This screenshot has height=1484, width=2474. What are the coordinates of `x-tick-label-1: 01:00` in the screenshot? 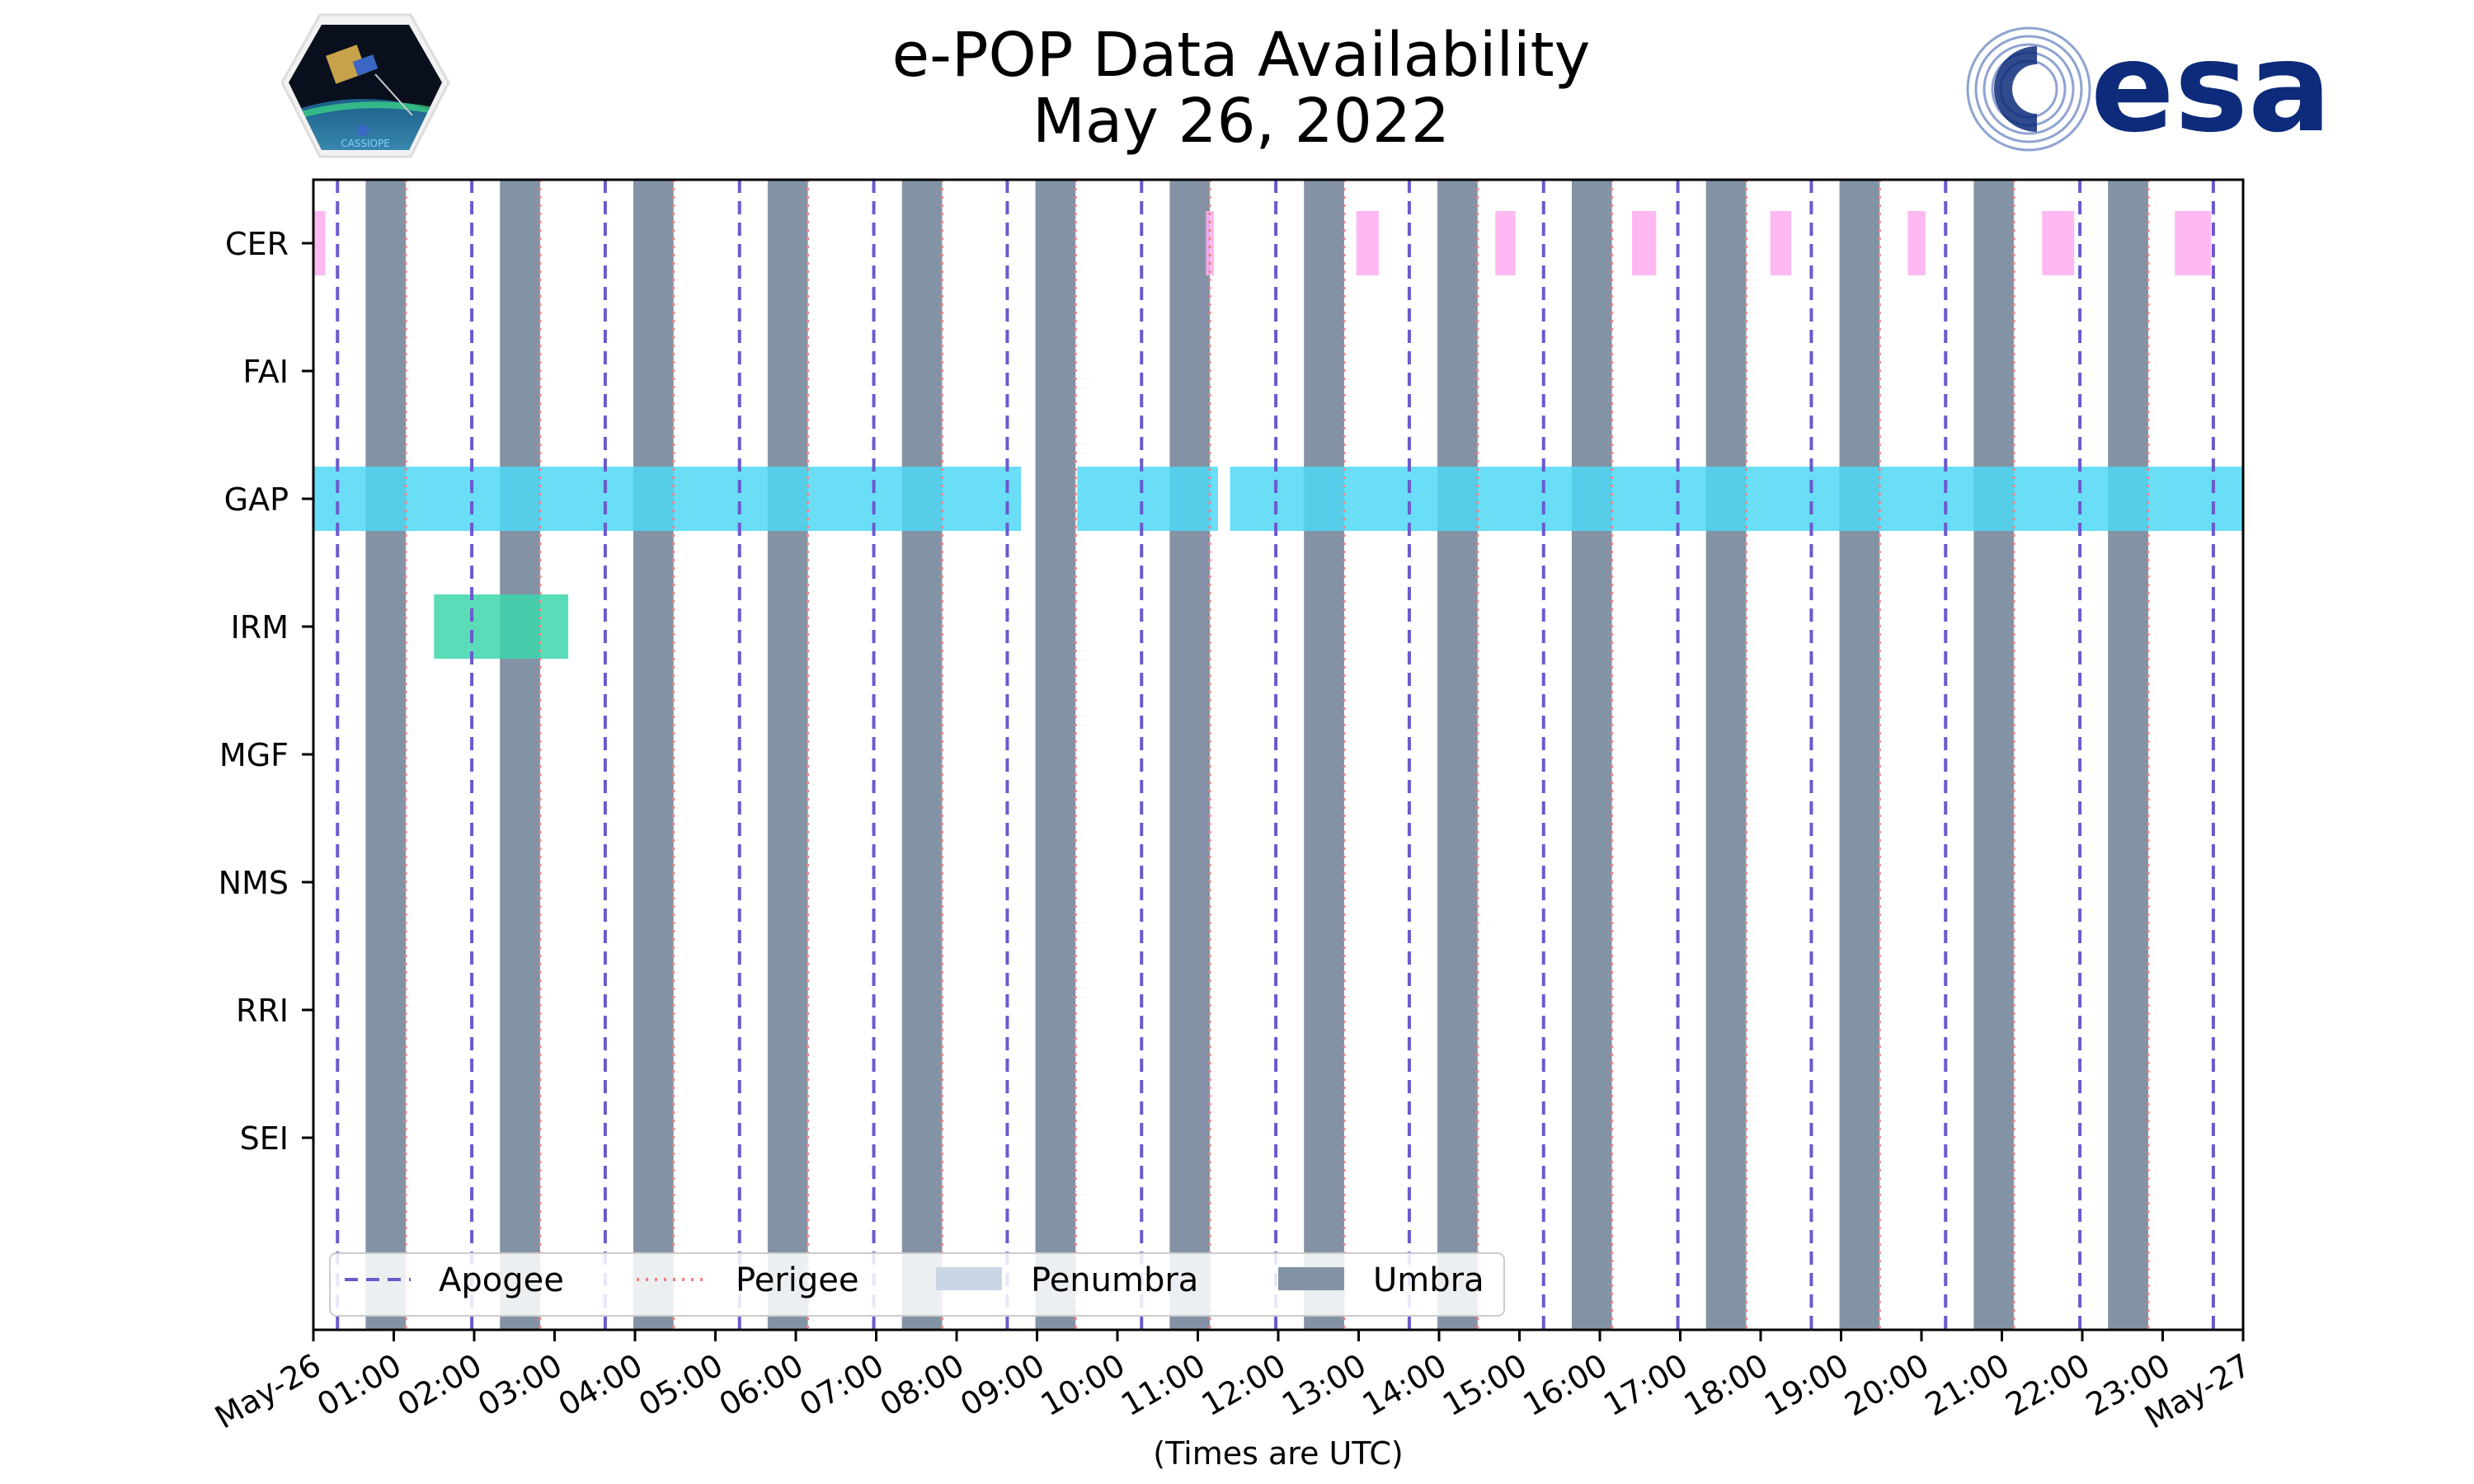 It's located at (359, 1384).